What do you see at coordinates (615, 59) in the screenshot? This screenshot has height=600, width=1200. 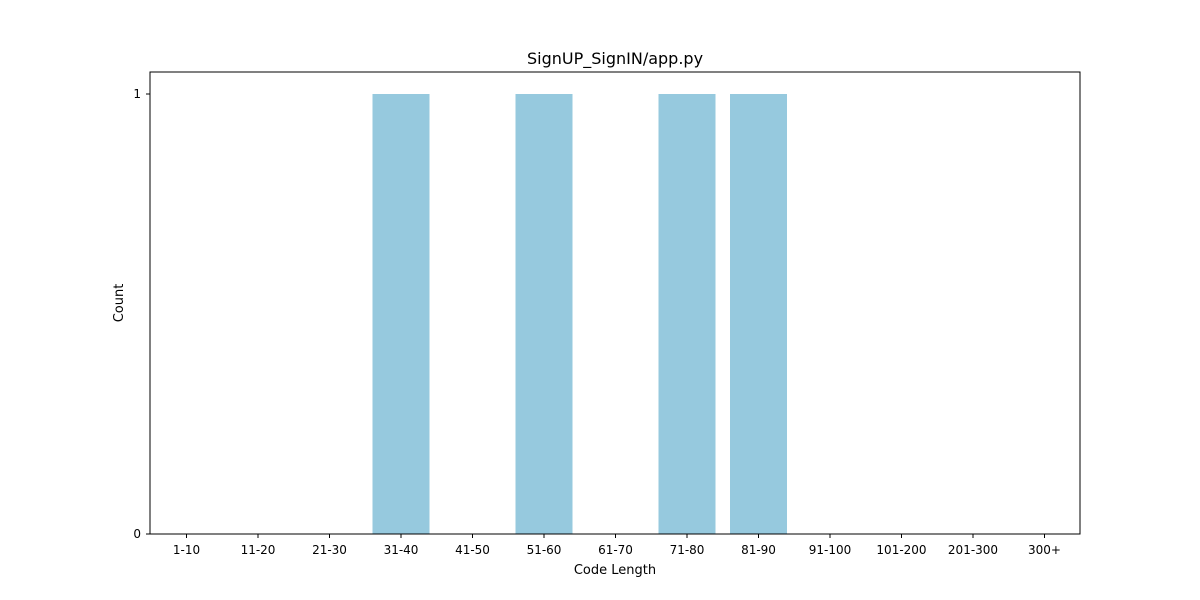 I see `chart-title: SignUP_SignIN/app.py` at bounding box center [615, 59].